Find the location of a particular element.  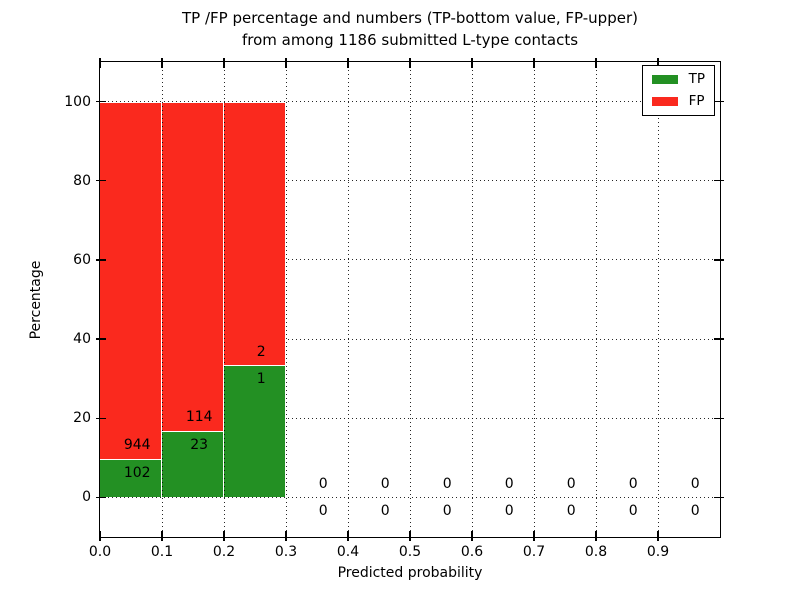

x-axis-label: Predicted probability is located at coordinates (410, 573).